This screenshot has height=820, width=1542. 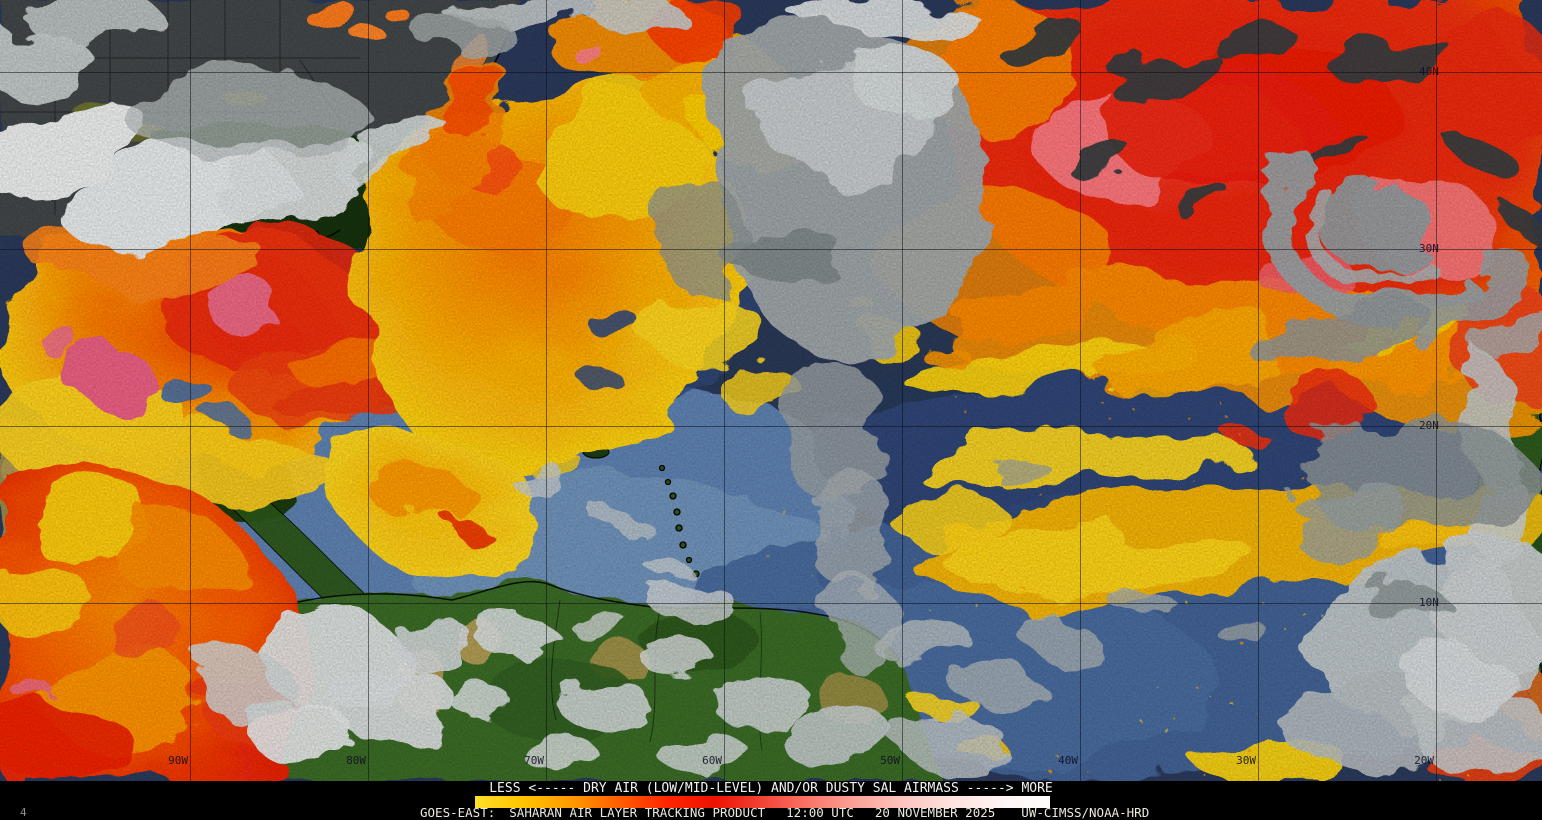 What do you see at coordinates (1085, 812) in the screenshot?
I see `product-agency-credit: UW-CIMSS/NOAA-HRD` at bounding box center [1085, 812].